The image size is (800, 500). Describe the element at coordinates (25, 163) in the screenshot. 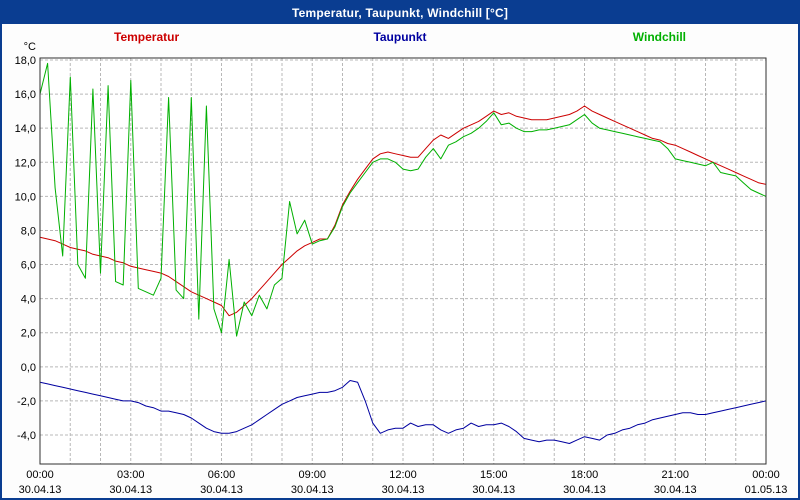

I see `y-tick-label: 12,0` at that location.